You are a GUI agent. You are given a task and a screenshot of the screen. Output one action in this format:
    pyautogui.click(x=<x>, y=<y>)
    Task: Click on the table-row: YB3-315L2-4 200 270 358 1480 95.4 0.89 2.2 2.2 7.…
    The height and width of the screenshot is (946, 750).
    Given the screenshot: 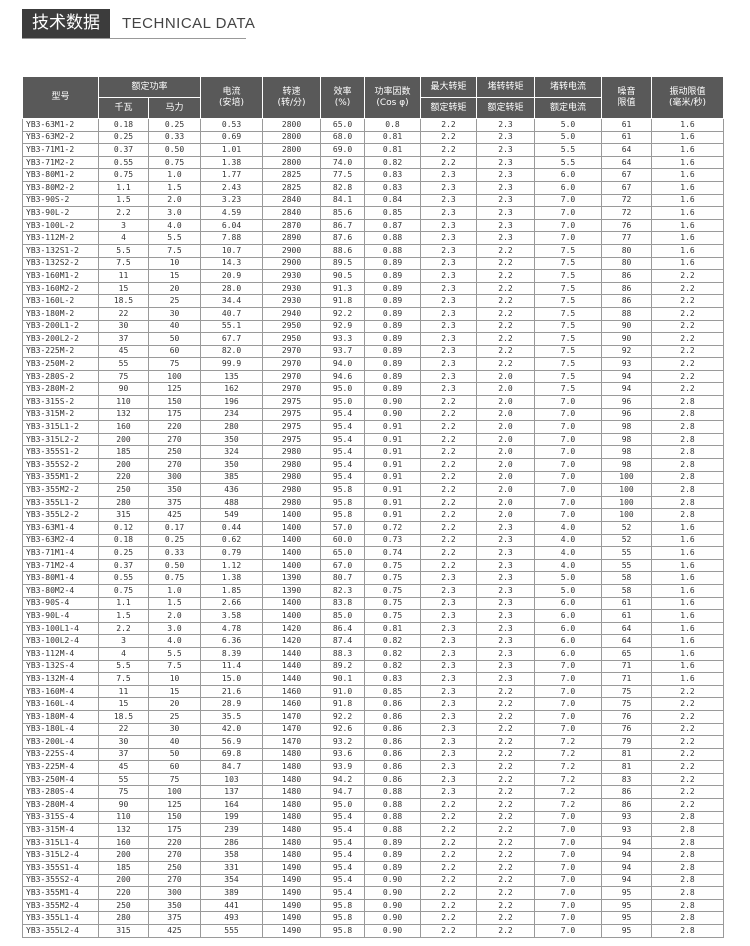 What is the action you would take?
    pyautogui.click(x=373, y=855)
    